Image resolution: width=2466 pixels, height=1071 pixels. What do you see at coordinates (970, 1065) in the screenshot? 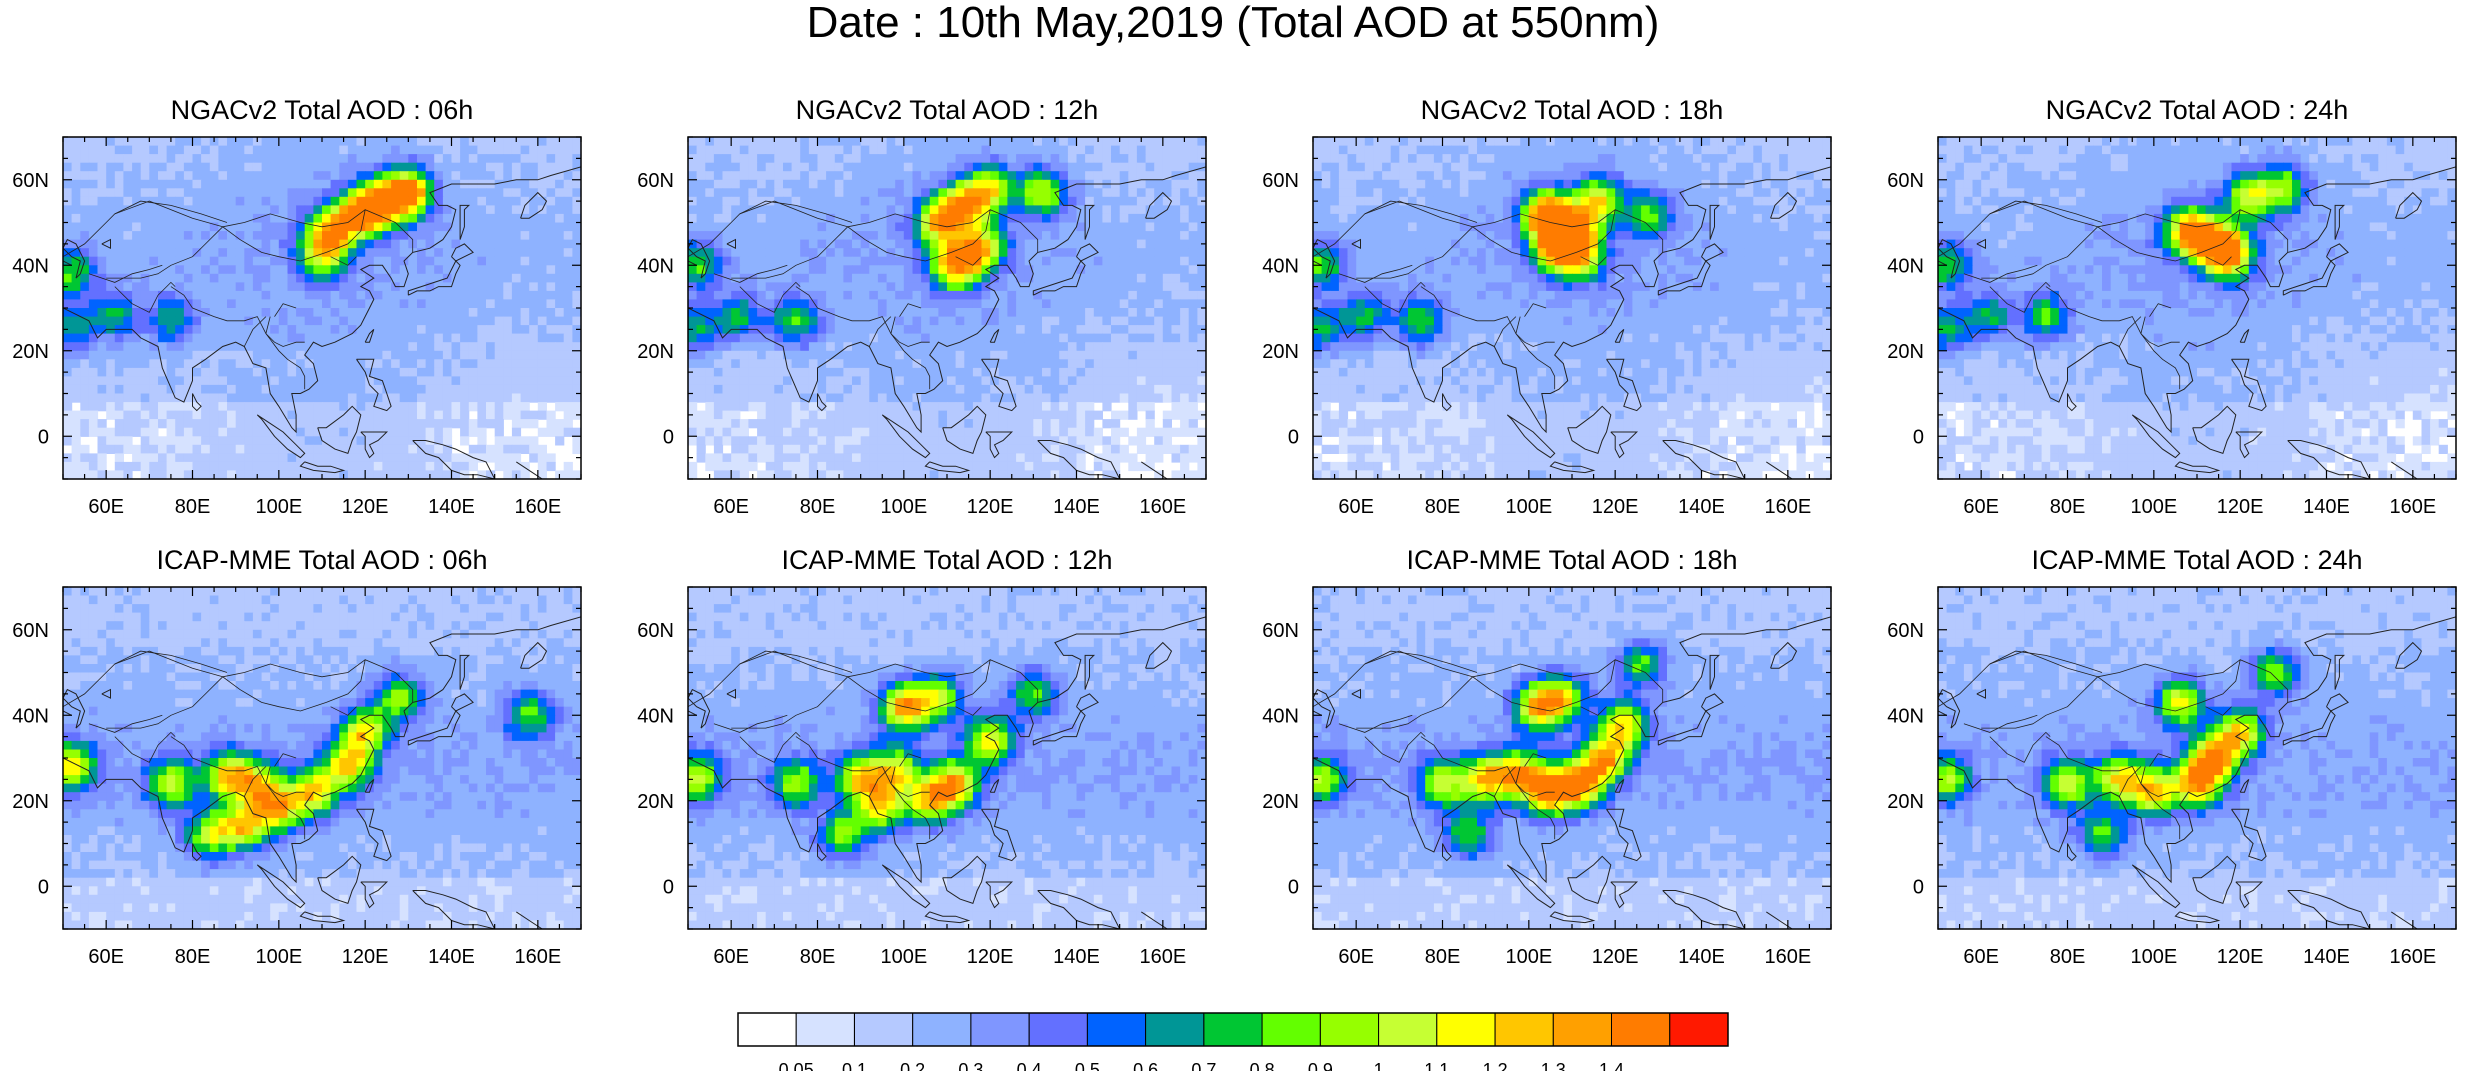
I see `colorbar-label: 0.3` at bounding box center [970, 1065].